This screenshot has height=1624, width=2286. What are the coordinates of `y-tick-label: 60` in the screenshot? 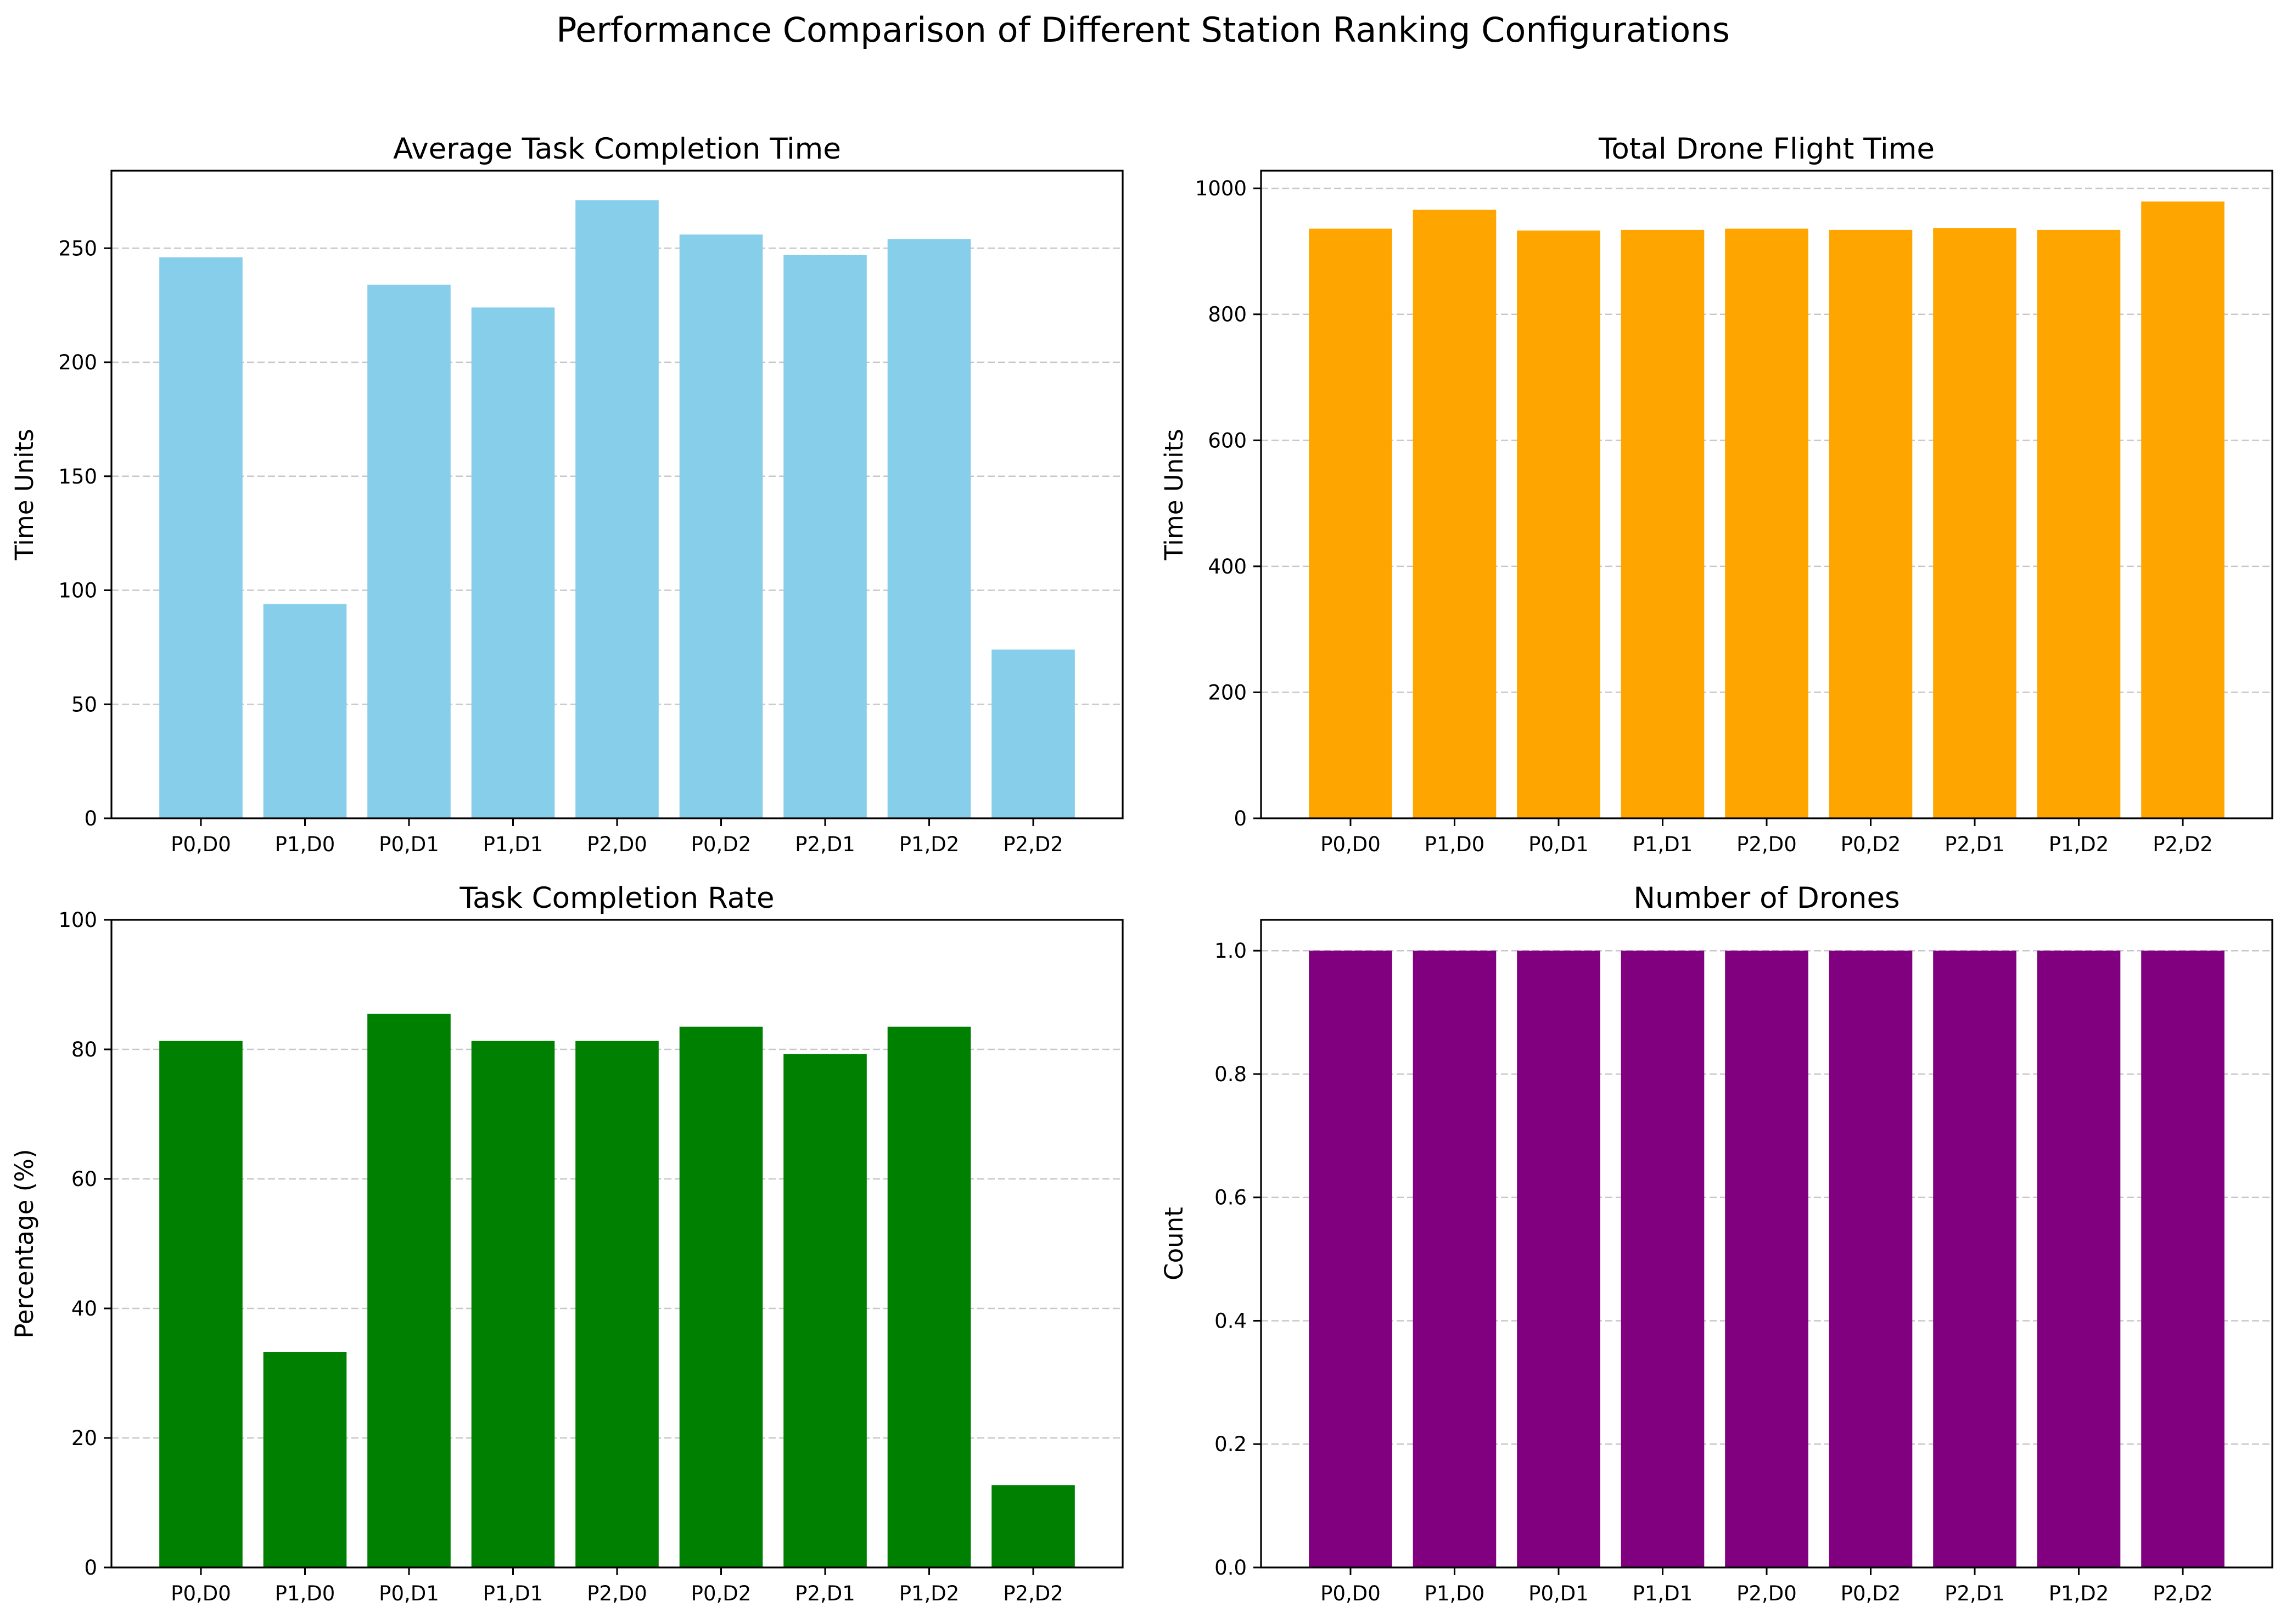 It's located at (84, 1179).